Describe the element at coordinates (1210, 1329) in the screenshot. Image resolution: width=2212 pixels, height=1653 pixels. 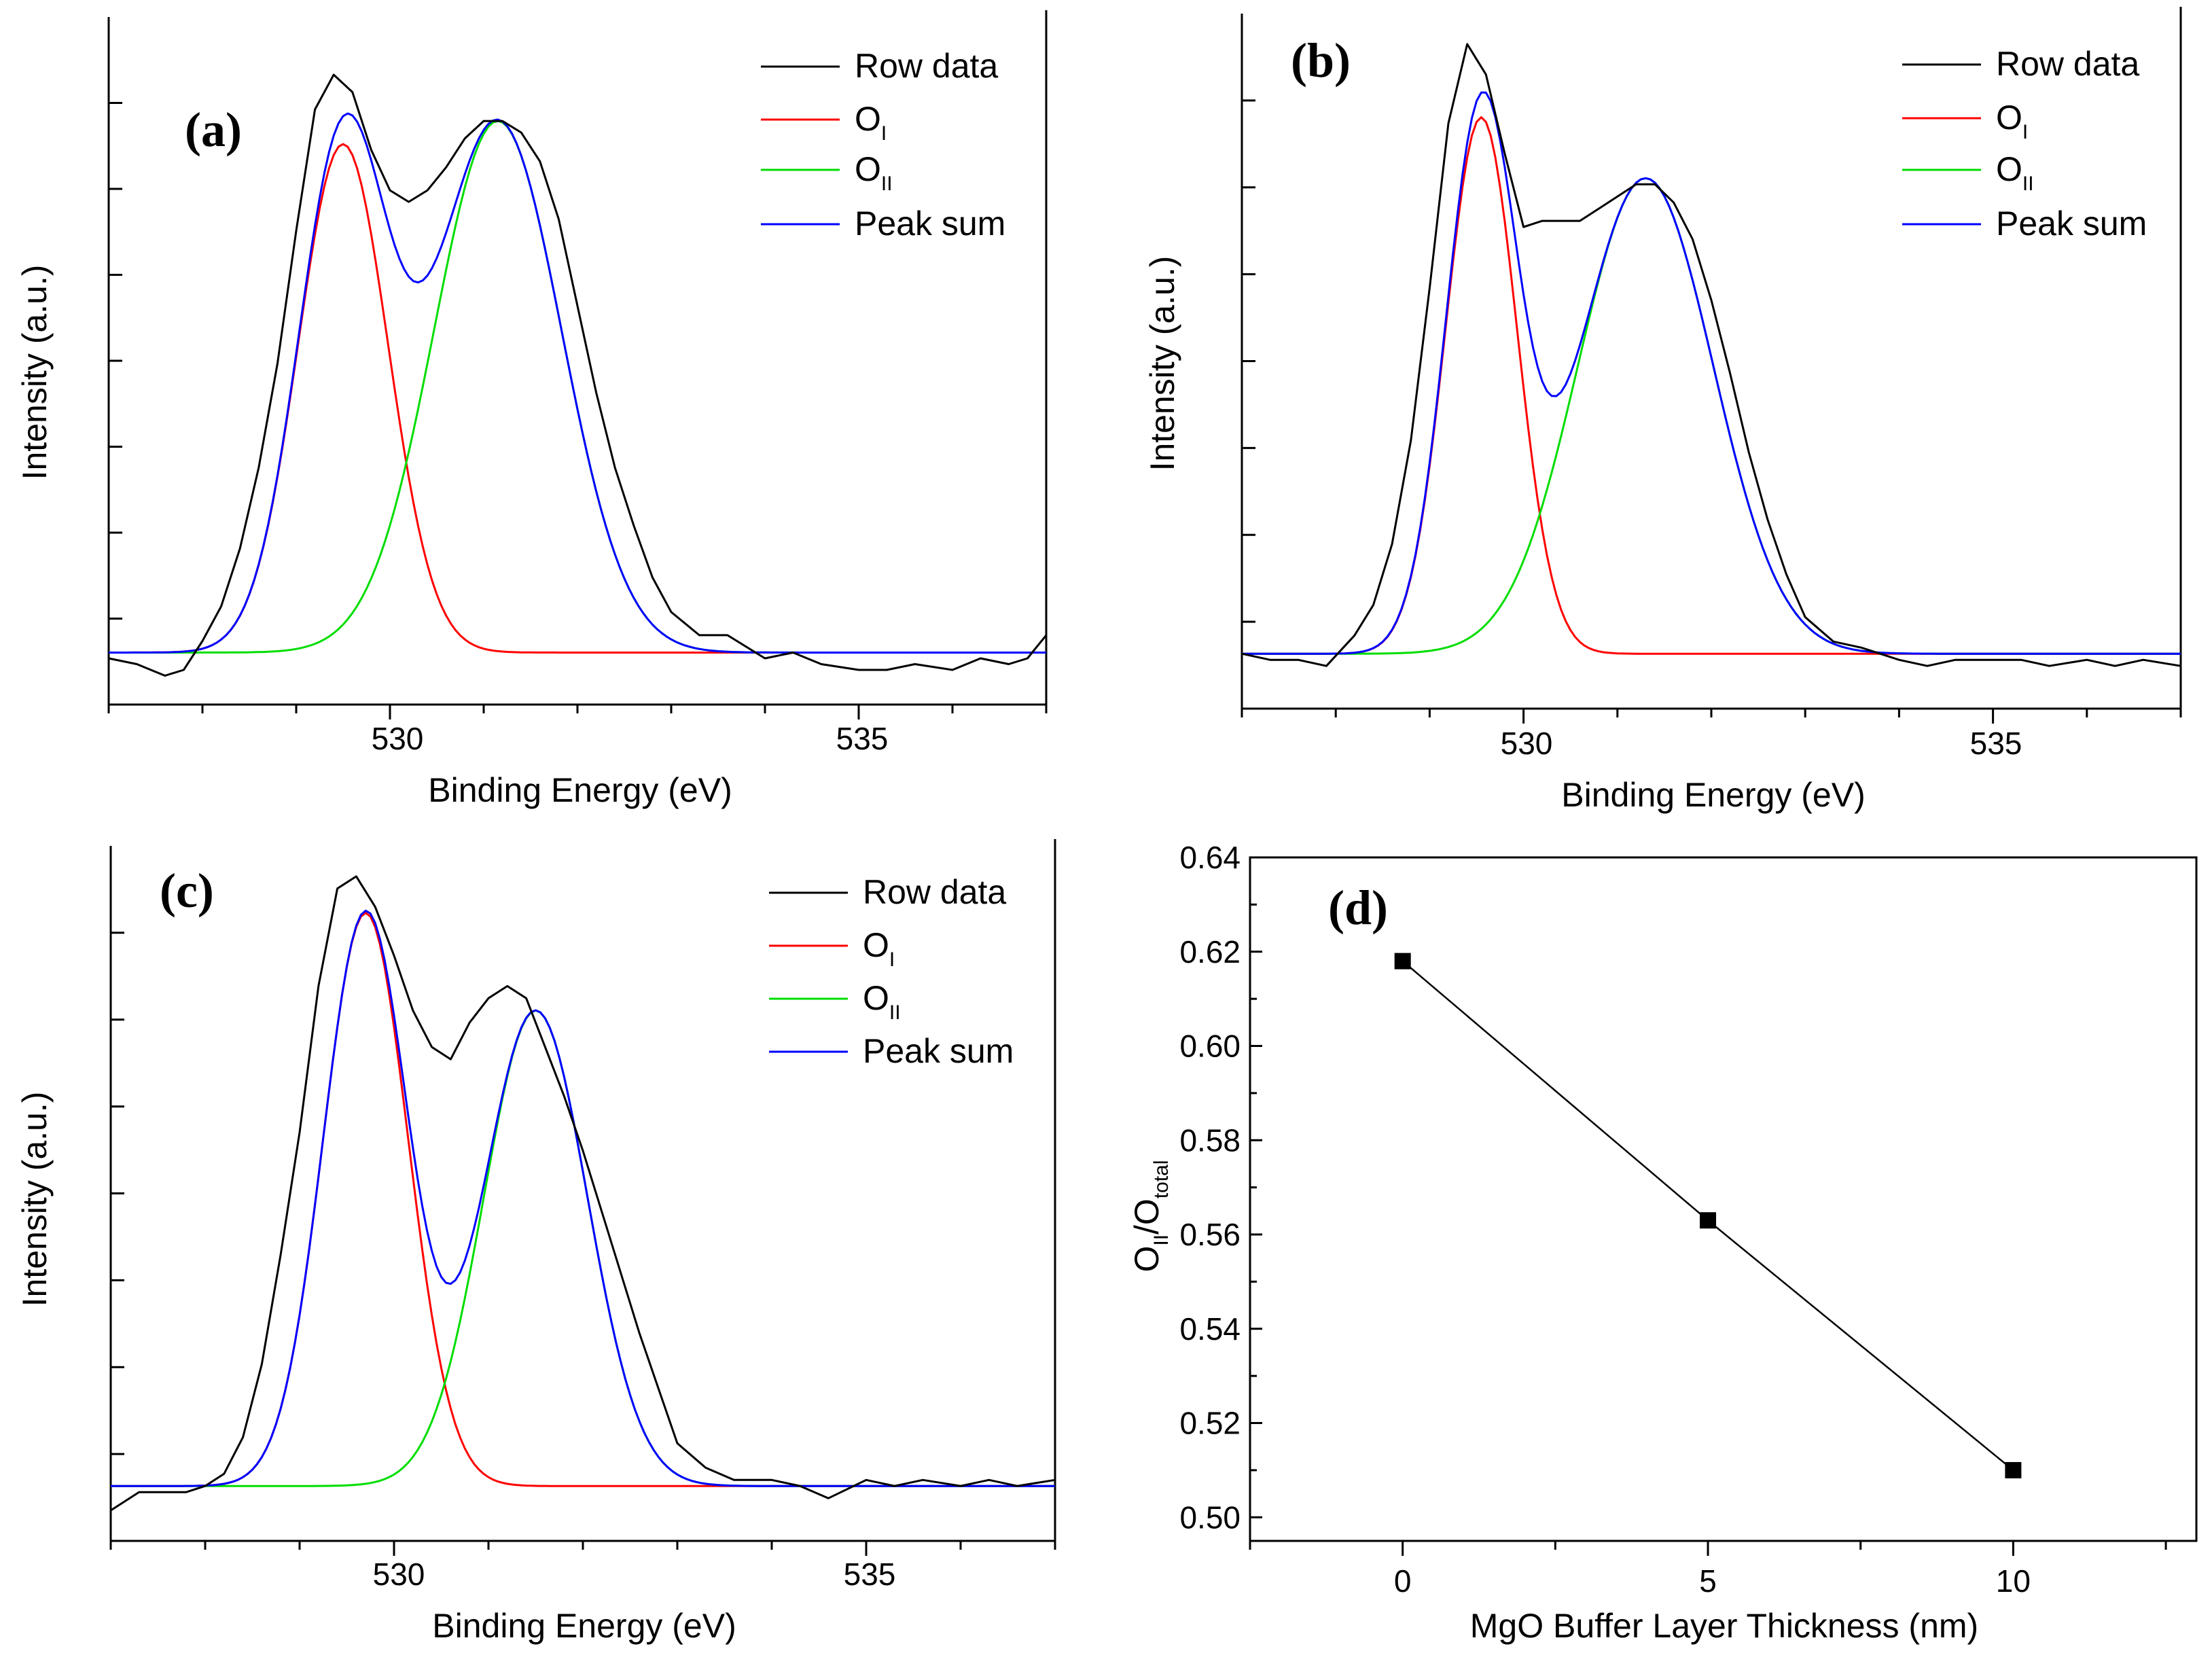
I see `panel-d-y-tick-label: 0.54` at that location.